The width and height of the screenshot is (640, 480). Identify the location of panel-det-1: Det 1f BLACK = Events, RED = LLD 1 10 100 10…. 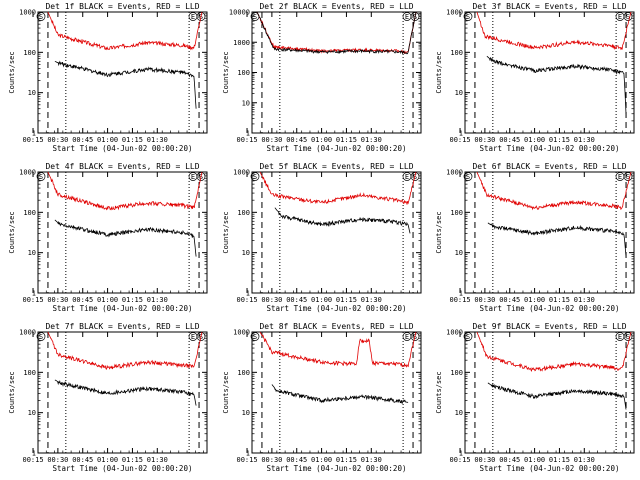
(108, 77).